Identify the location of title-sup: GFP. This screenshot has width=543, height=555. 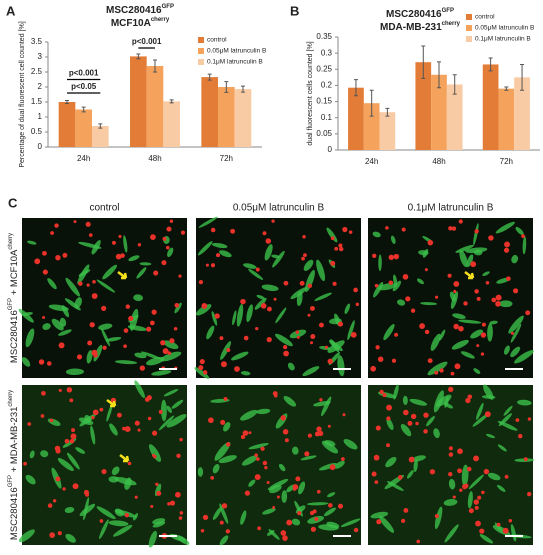
(448, 11).